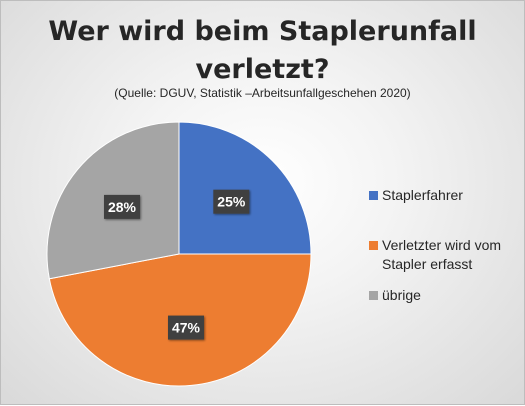 This screenshot has width=525, height=406. What do you see at coordinates (373, 295) in the screenshot?
I see `legend-swatch-uebrige` at bounding box center [373, 295].